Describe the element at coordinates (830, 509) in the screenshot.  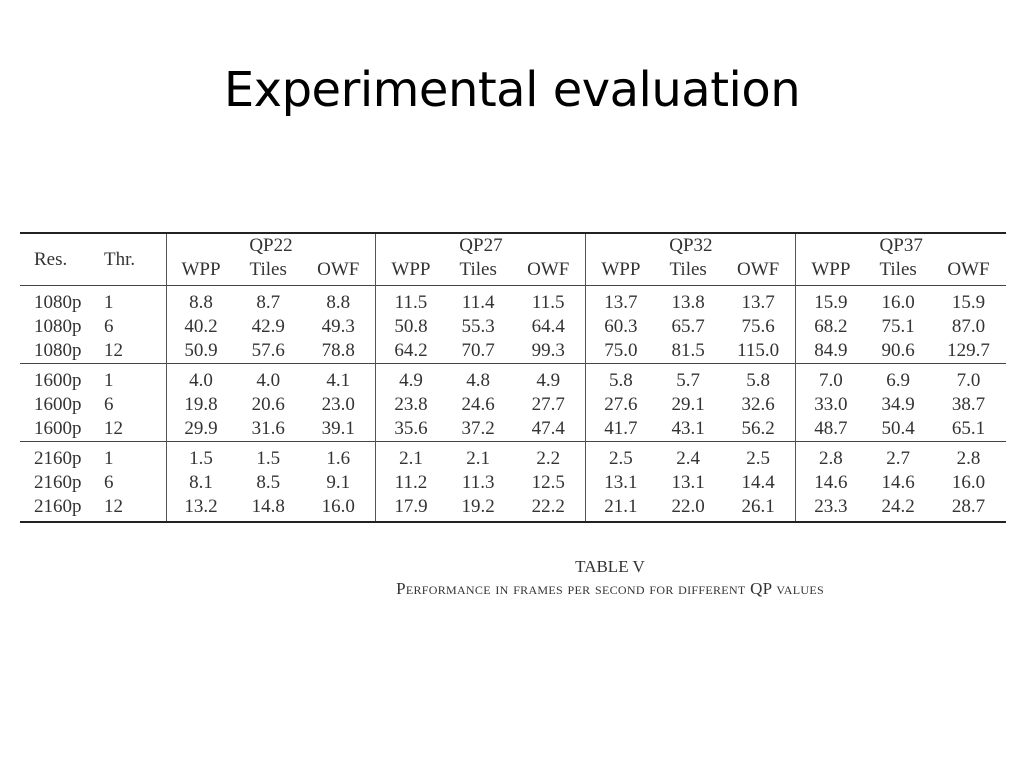
I see `table-cell: 23.3` at that location.